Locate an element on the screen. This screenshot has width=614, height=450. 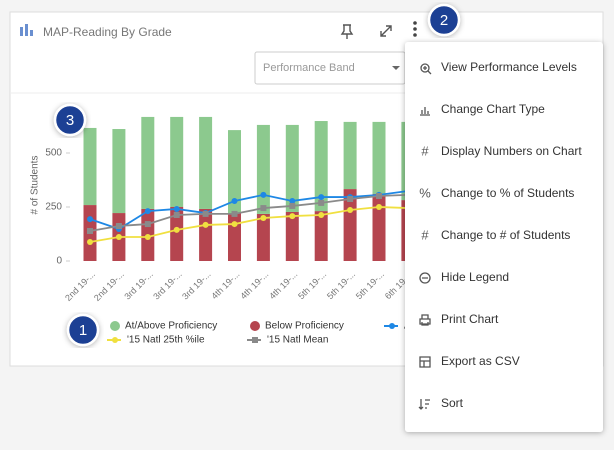
menu-label: Change to # of Students is located at coordinates (505, 235).